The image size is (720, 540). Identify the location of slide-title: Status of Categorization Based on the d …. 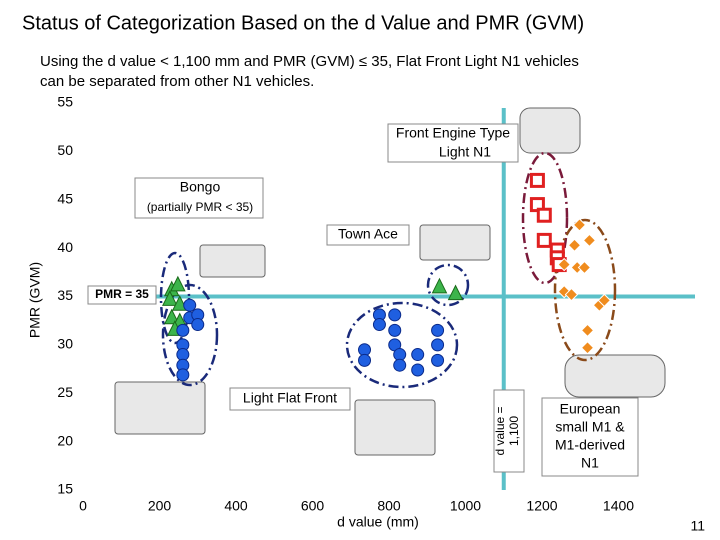
(303, 23).